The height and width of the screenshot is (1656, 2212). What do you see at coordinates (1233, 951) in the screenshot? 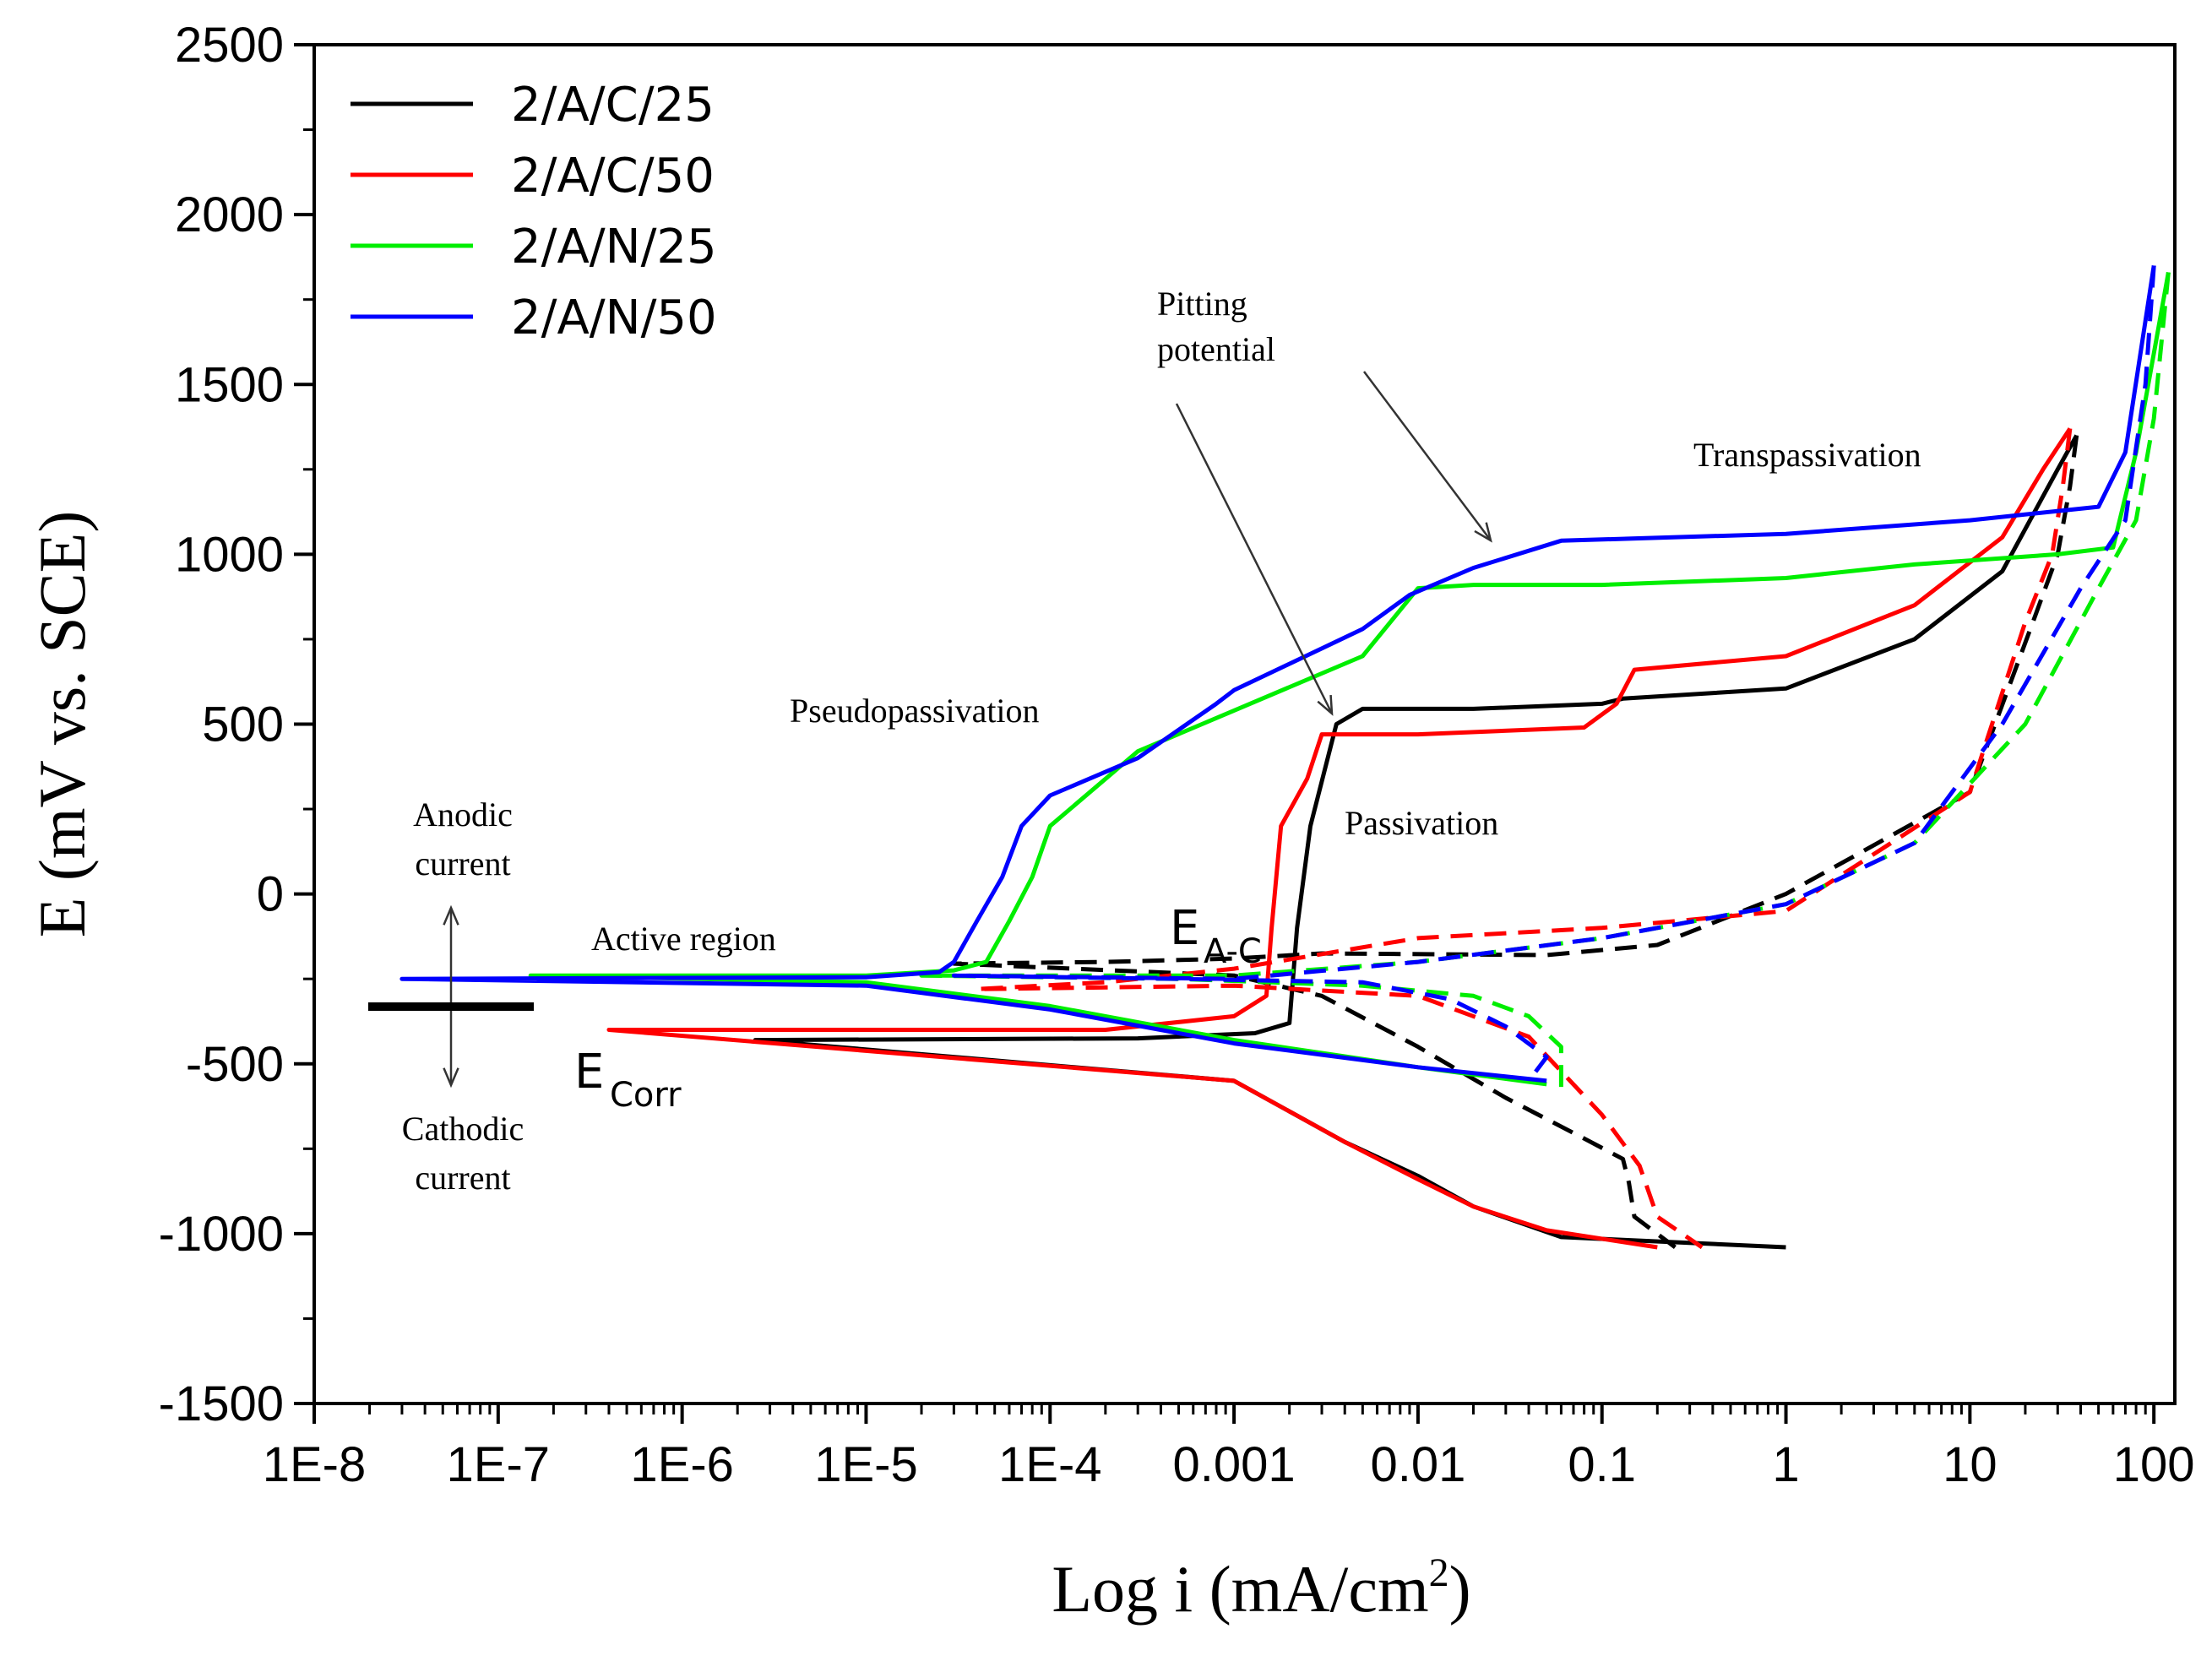
I see `e-ac-subscript: A-C` at bounding box center [1233, 951].